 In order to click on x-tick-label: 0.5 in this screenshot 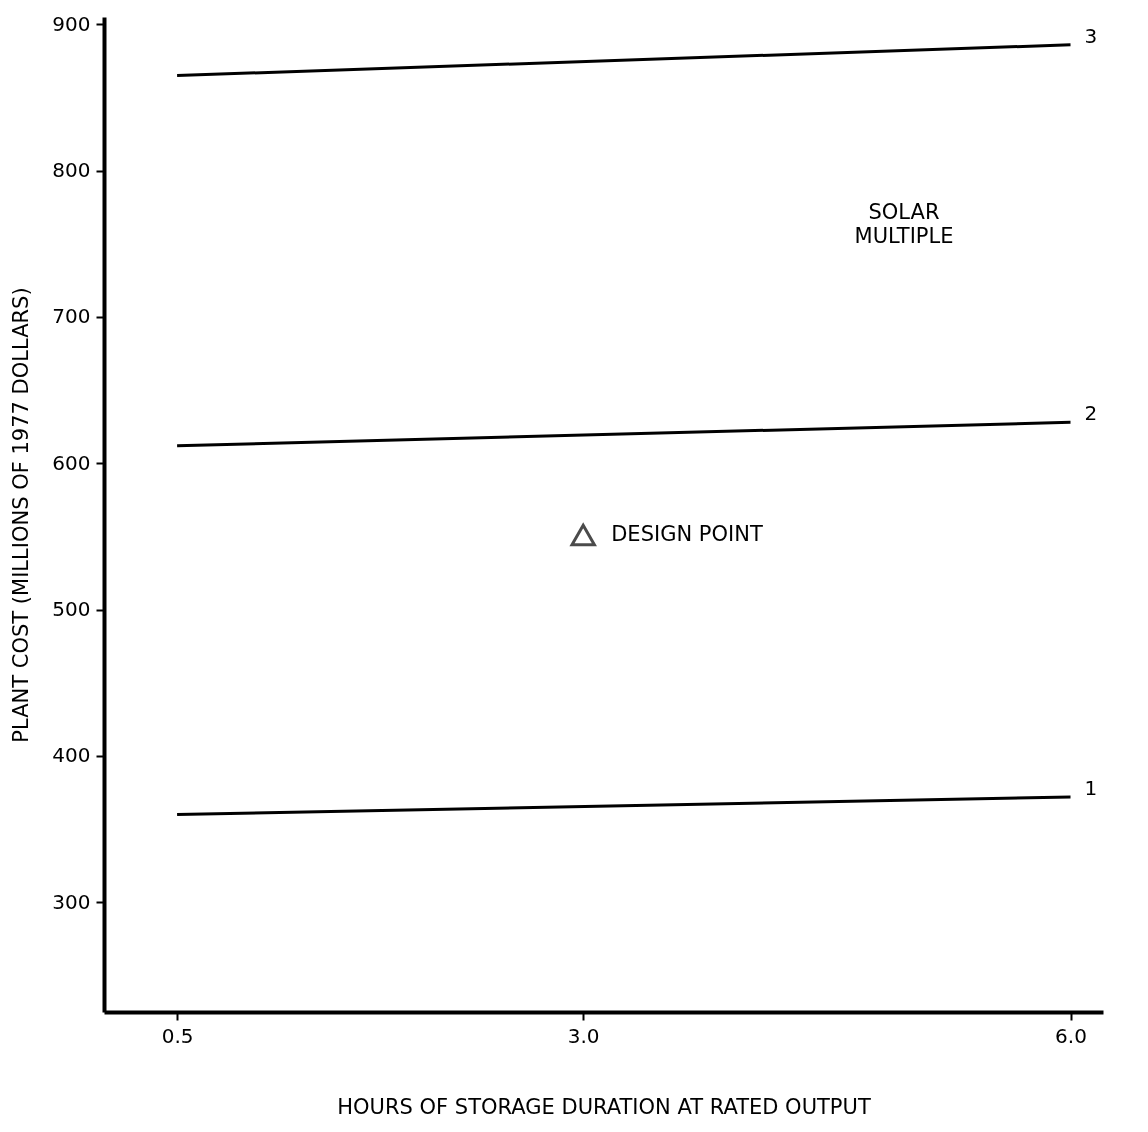, I will do `click(177, 1035)`.